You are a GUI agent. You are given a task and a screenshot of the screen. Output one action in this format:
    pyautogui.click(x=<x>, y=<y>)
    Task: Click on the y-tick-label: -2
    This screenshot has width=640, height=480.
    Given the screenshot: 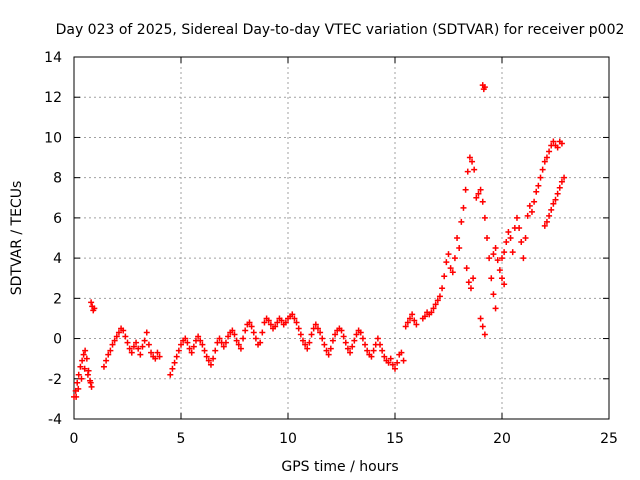 What is the action you would take?
    pyautogui.click(x=55, y=380)
    